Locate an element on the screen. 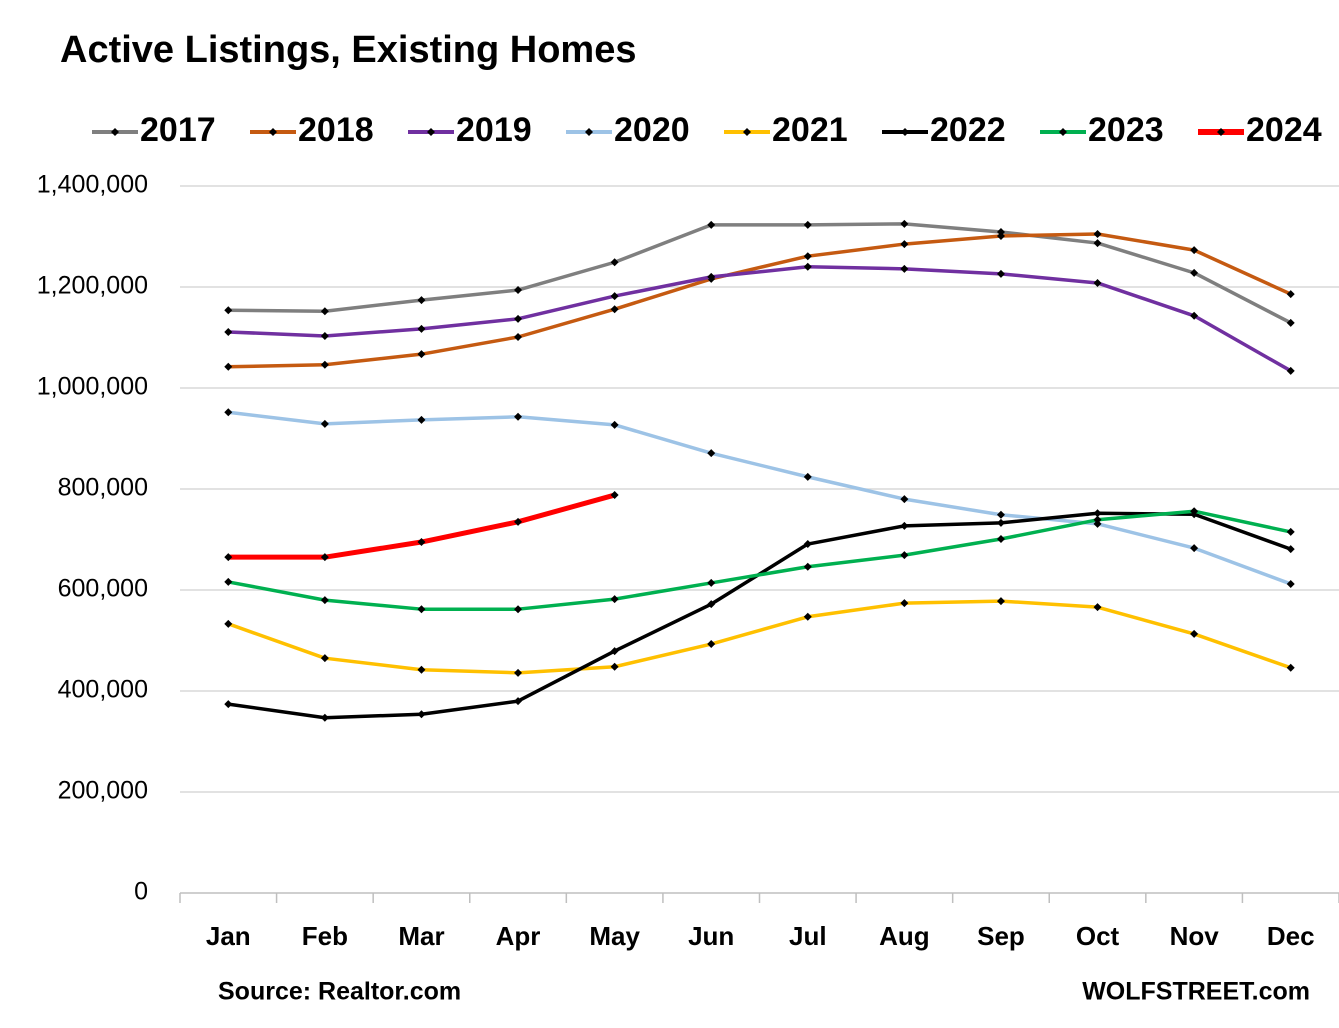 Image resolution: width=1339 pixels, height=1028 pixels. legend-label: 2020 is located at coordinates (652, 130).